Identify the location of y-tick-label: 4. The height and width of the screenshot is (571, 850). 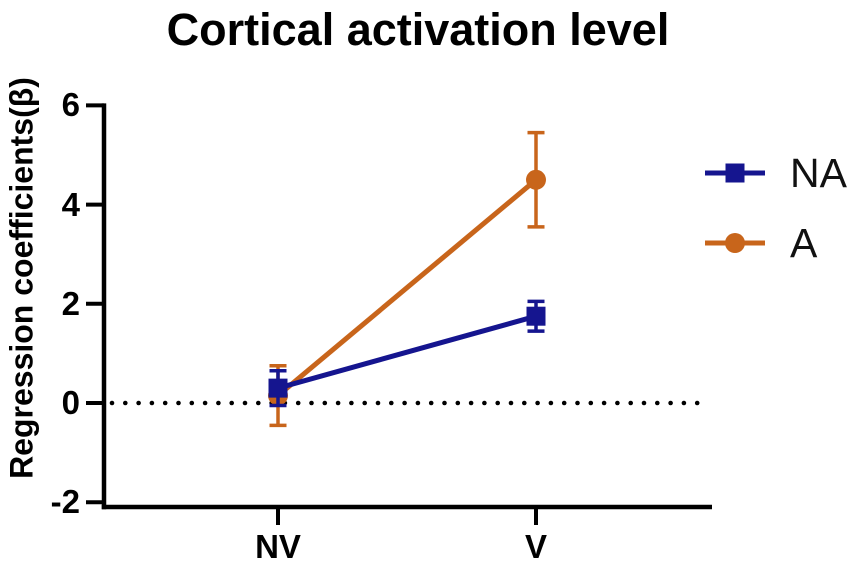
(70, 204).